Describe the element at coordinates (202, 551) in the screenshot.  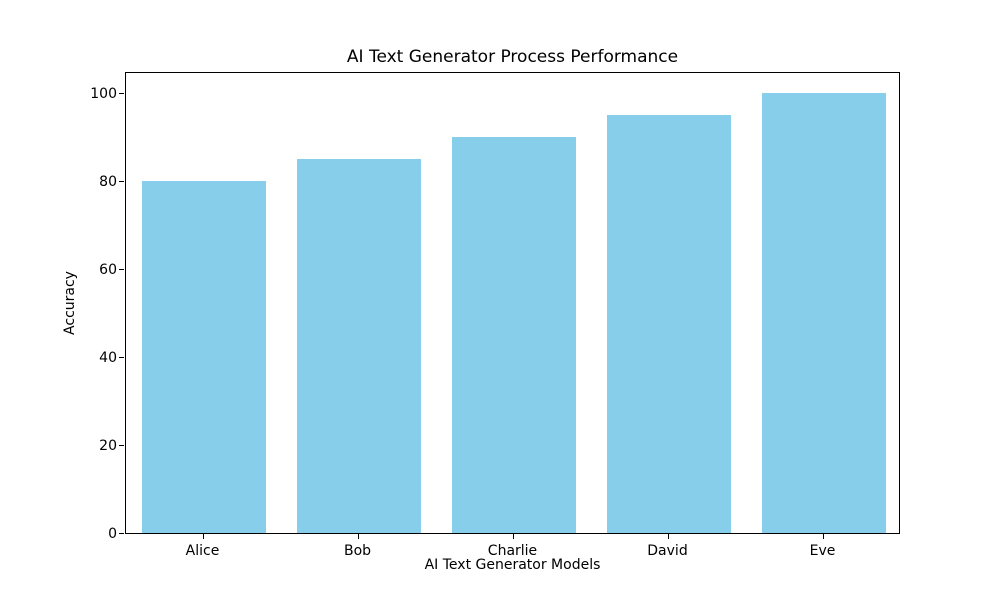
I see `x-tick-label: Alice` at that location.